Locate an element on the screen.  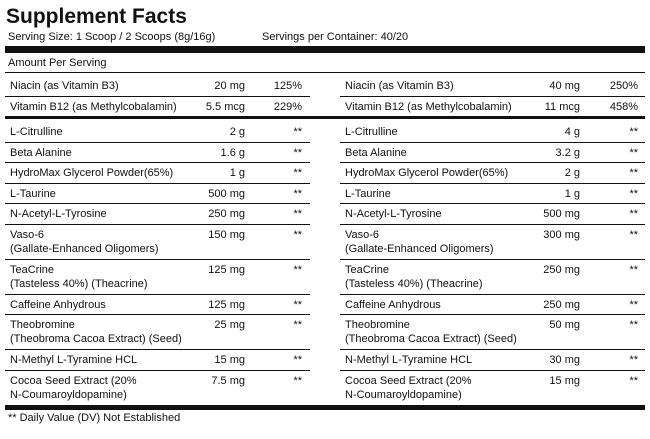
nutrient-name: TeaCrine is located at coordinates (367, 269).